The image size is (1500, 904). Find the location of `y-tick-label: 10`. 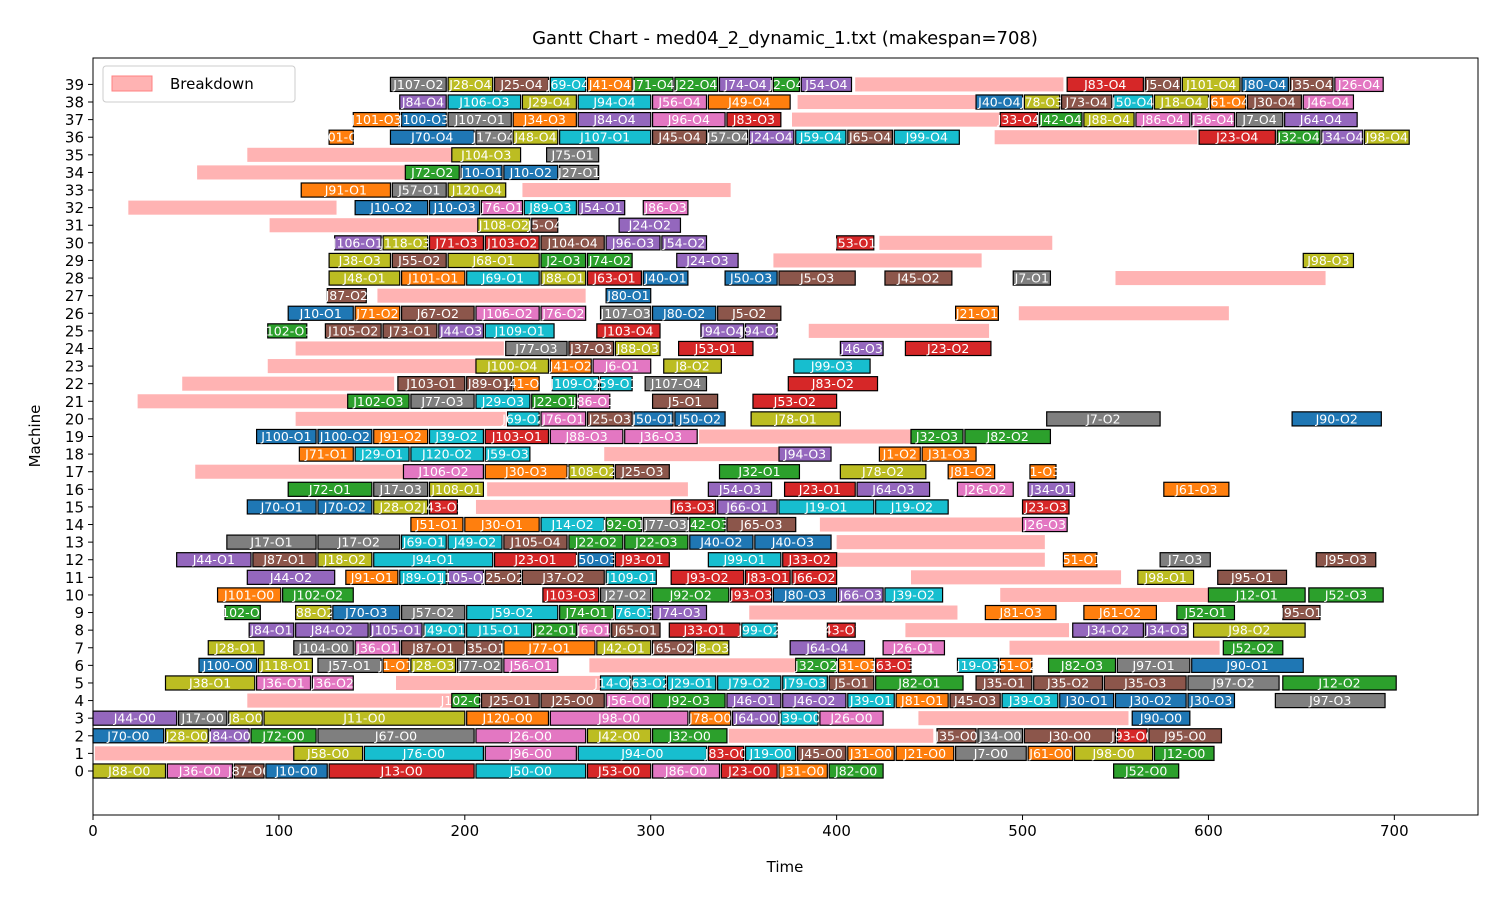

y-tick-label: 10 is located at coordinates (74, 595).